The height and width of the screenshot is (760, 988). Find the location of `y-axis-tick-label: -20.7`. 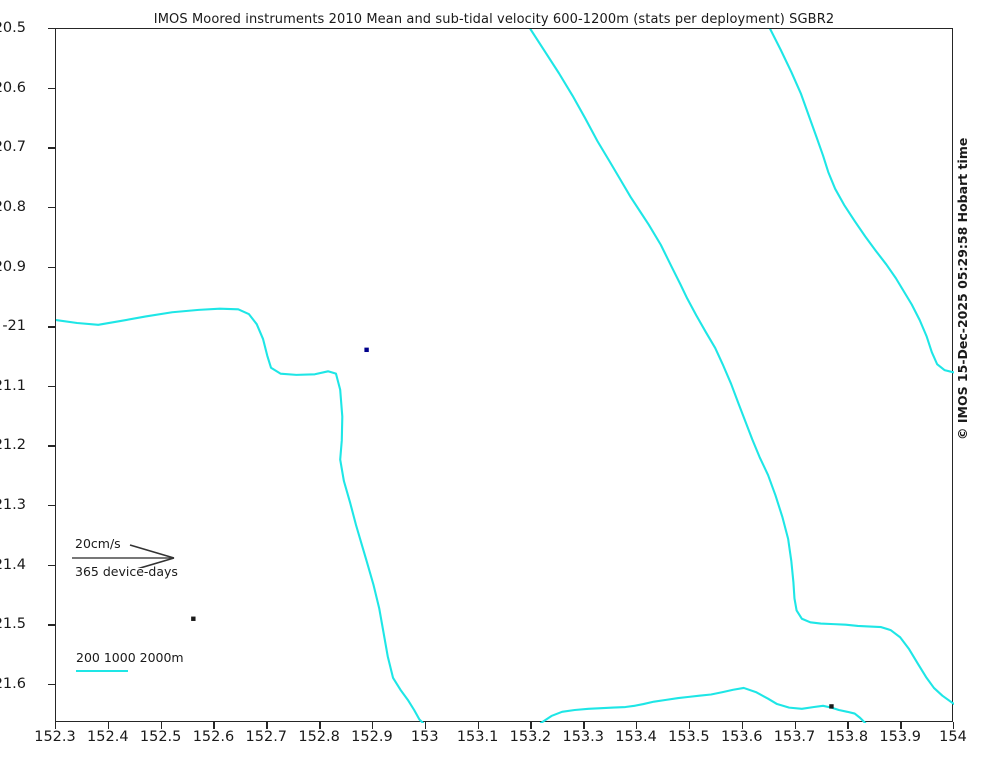

y-axis-tick-label: -20.7 is located at coordinates (13, 147).